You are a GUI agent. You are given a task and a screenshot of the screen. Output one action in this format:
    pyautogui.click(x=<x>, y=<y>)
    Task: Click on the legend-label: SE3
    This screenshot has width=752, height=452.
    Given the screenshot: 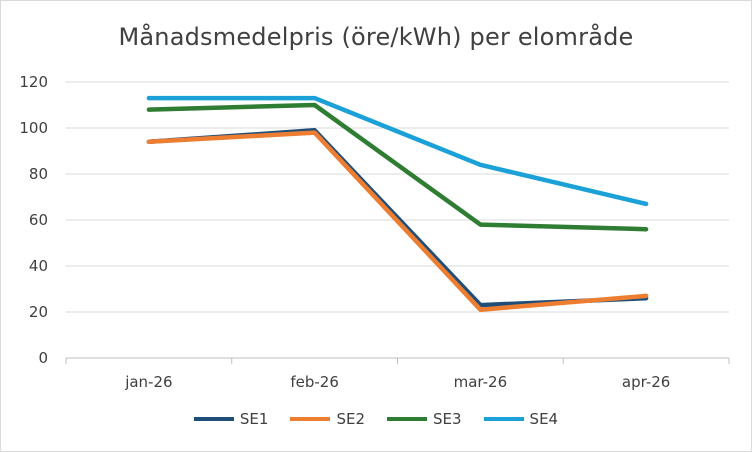 What is the action you would take?
    pyautogui.click(x=447, y=419)
    